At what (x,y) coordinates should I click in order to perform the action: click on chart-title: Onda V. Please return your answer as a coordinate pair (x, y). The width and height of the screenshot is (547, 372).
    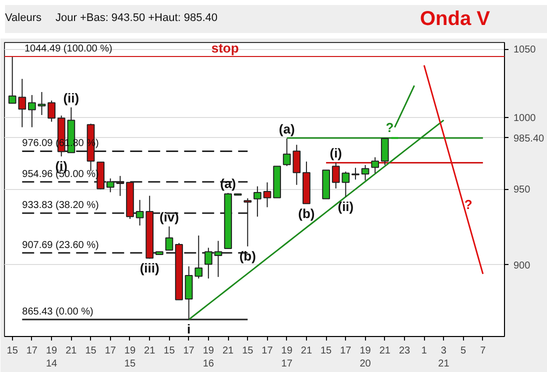
    Looking at the image, I should click on (455, 19).